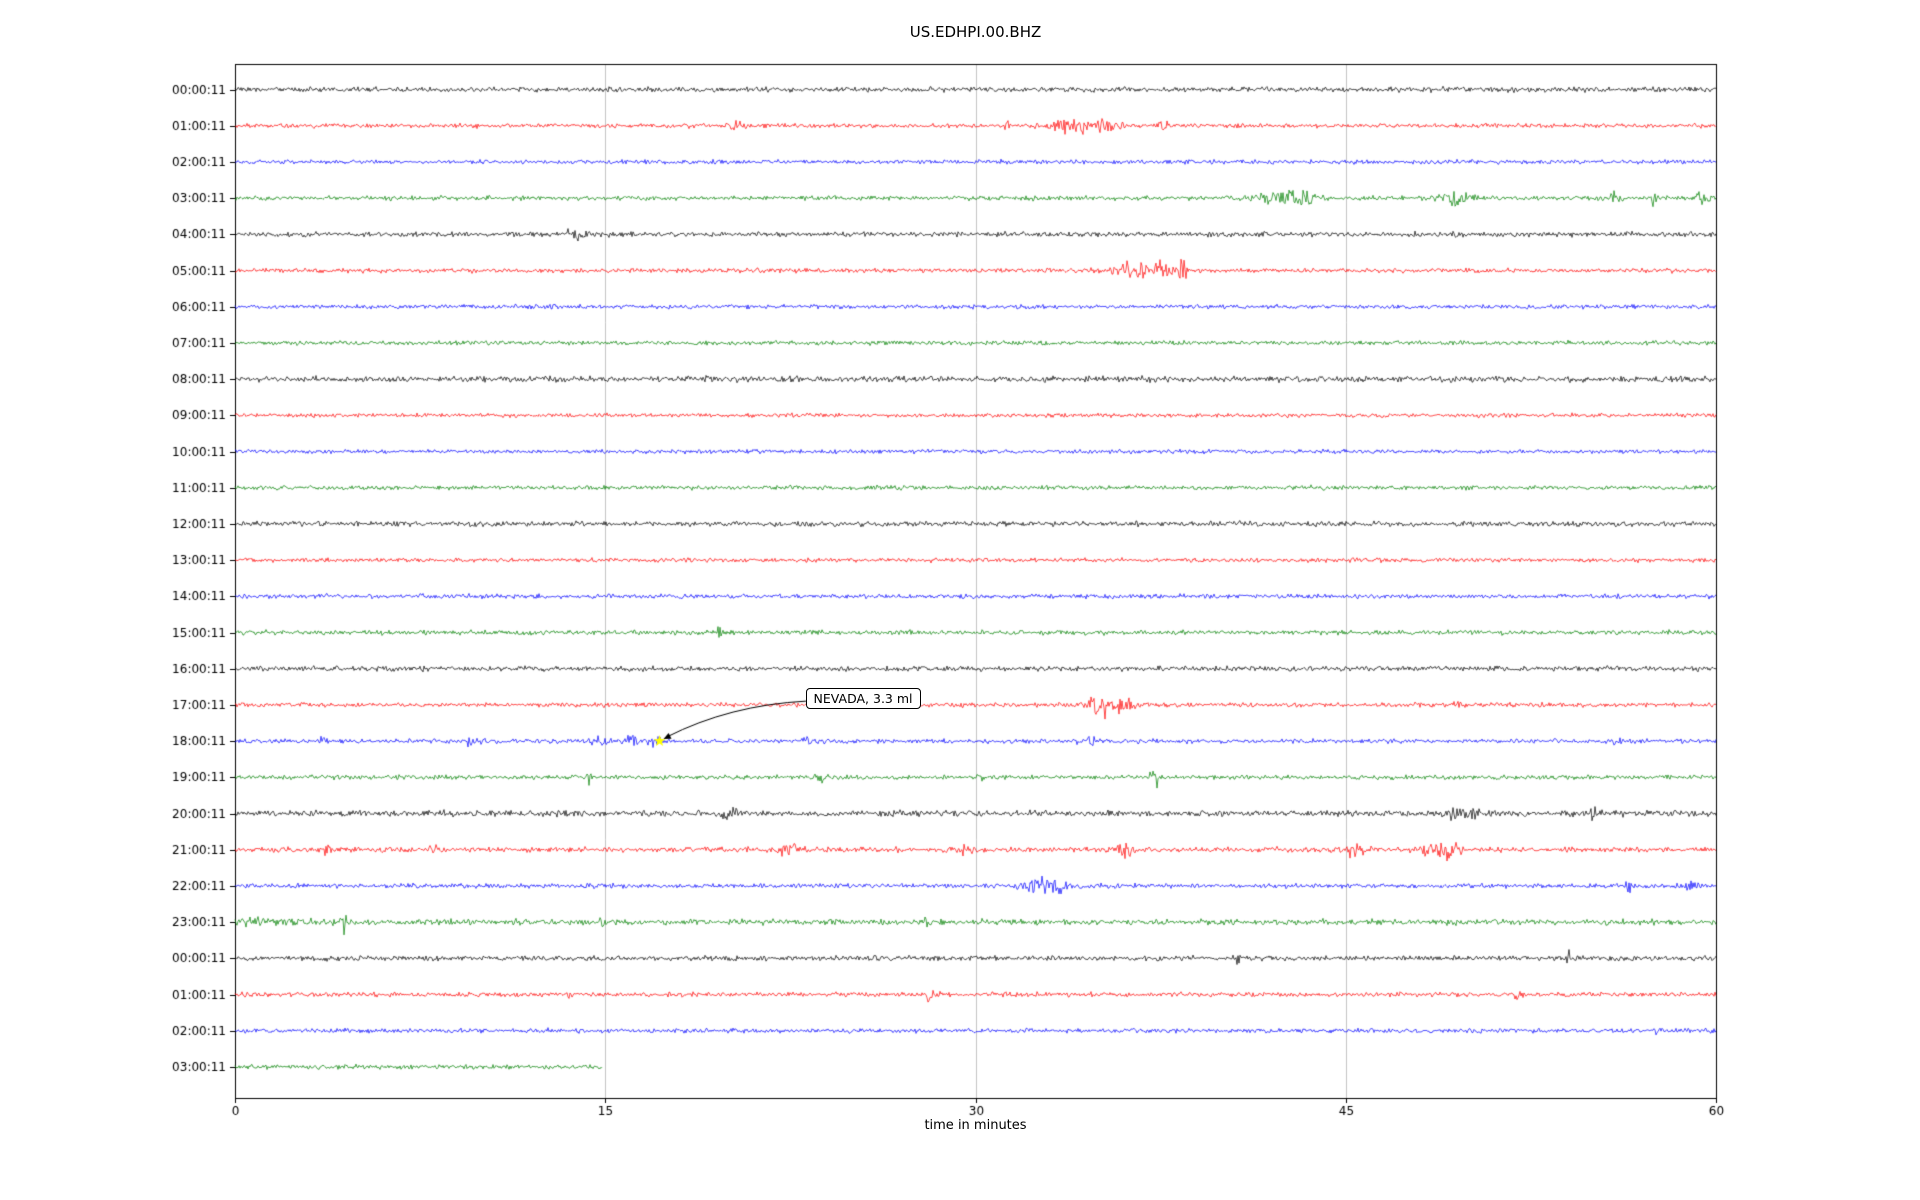 This screenshot has height=1200, width=1920. Describe the element at coordinates (975, 1125) in the screenshot. I see `x-axis-label: time in minutes` at that location.